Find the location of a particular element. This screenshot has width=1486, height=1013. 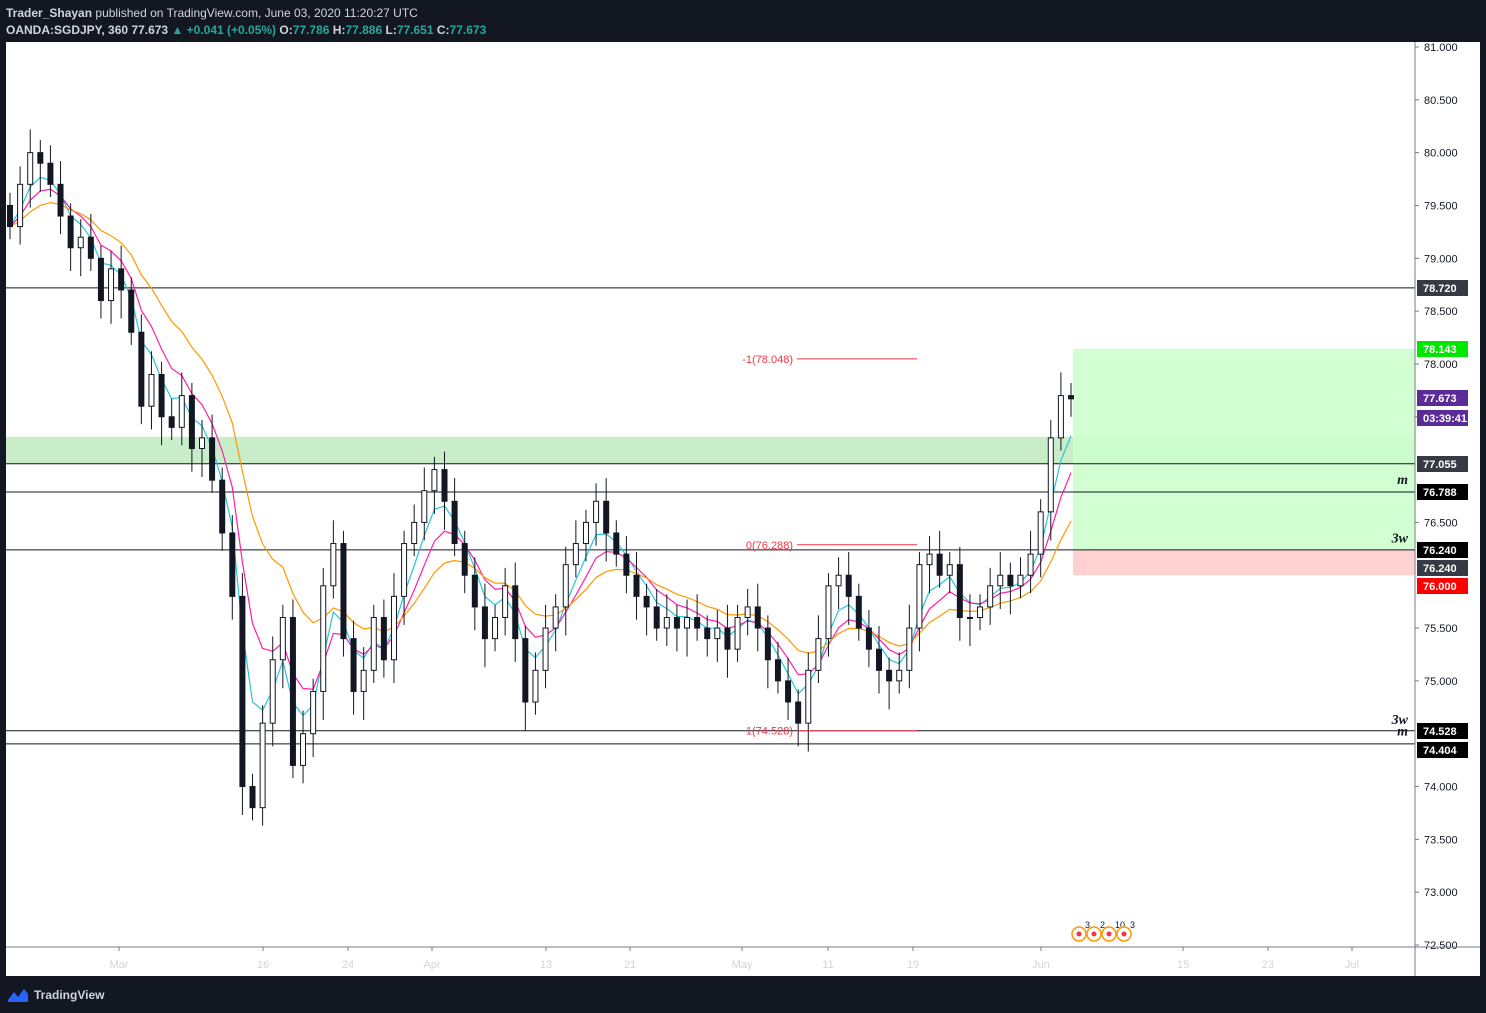

tradingview-logo-icon is located at coordinates (18, 995).